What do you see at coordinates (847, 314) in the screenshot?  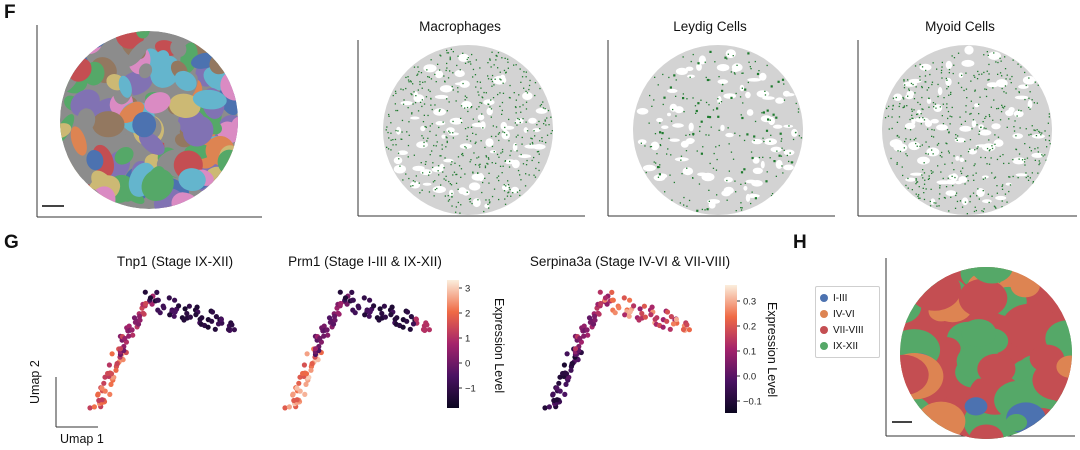 I see `legend-item-iv-vi: IV-VI` at bounding box center [847, 314].